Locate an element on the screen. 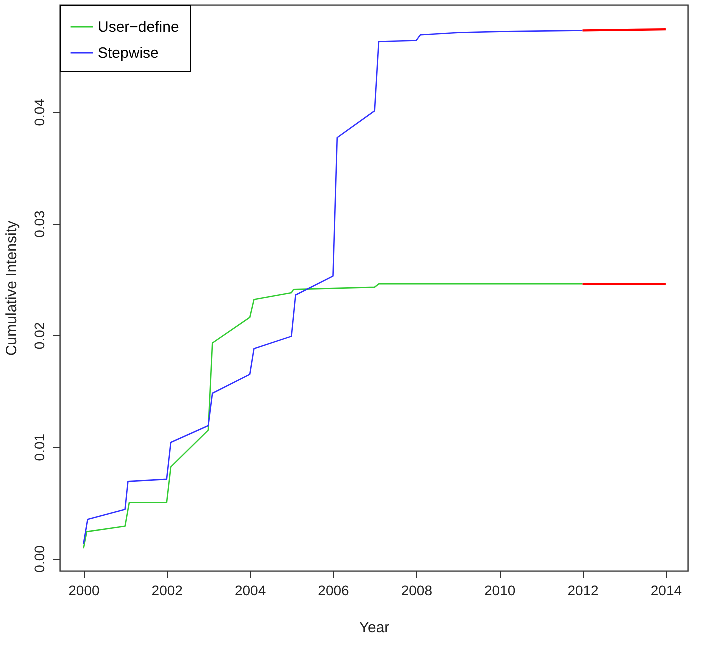 Image resolution: width=724 pixels, height=666 pixels. legend-label: User−define is located at coordinates (139, 27).